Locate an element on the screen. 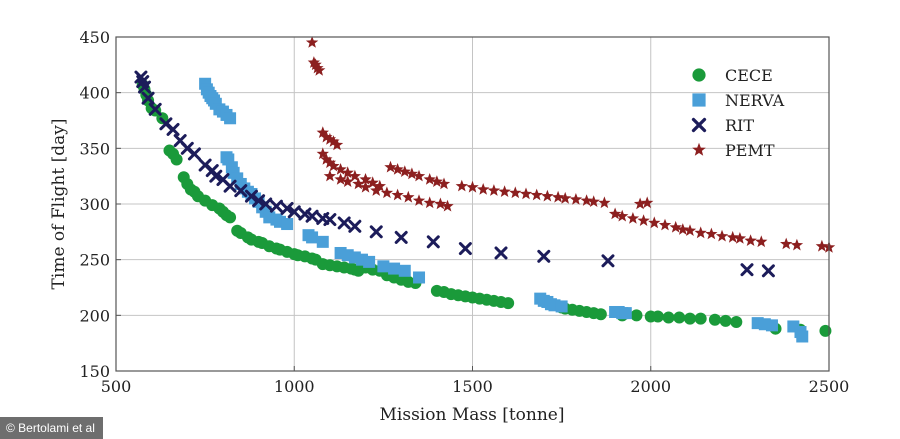  legend: CECE NERVA RIT PEMT is located at coordinates (738, 113).